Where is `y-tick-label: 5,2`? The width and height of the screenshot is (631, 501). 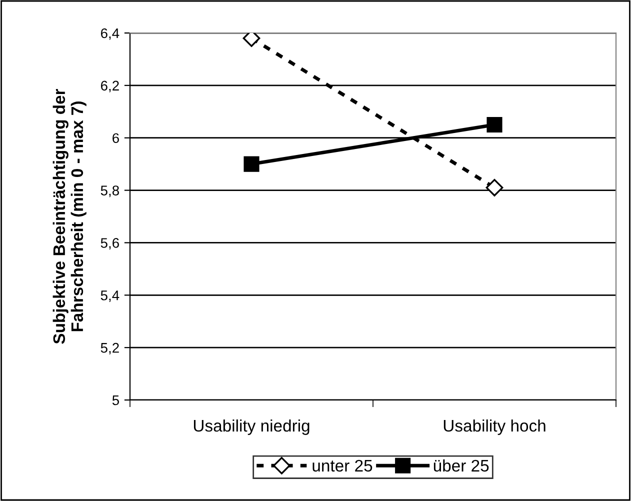
y-tick-label: 5,2 is located at coordinates (109, 348).